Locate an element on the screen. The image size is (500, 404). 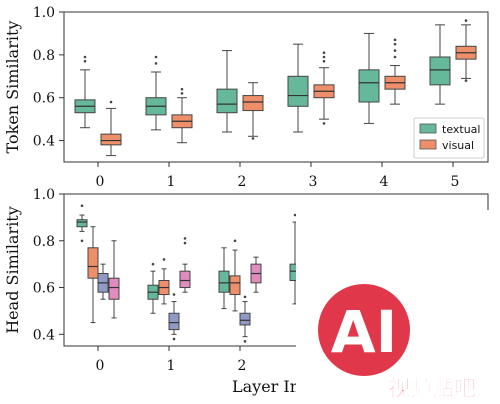
legend-label: textual is located at coordinates (461, 129).